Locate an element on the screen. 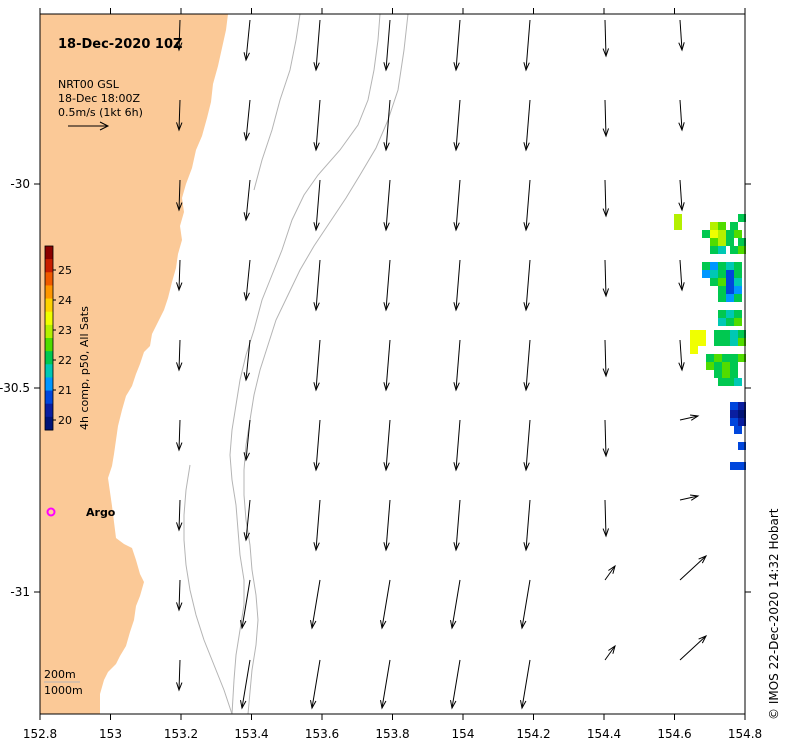  isobath-200m-inner is located at coordinates (208, 589).